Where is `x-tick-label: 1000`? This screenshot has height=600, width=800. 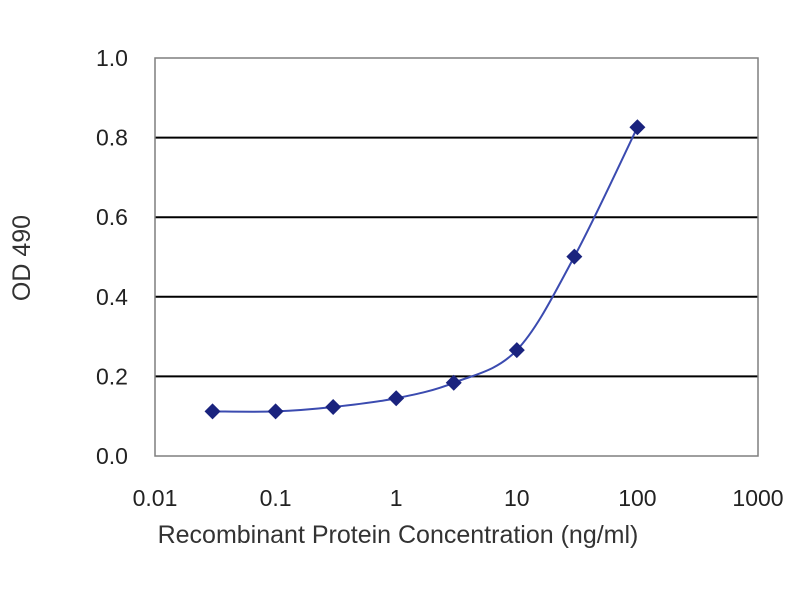
x-tick-label: 1000 is located at coordinates (757, 498).